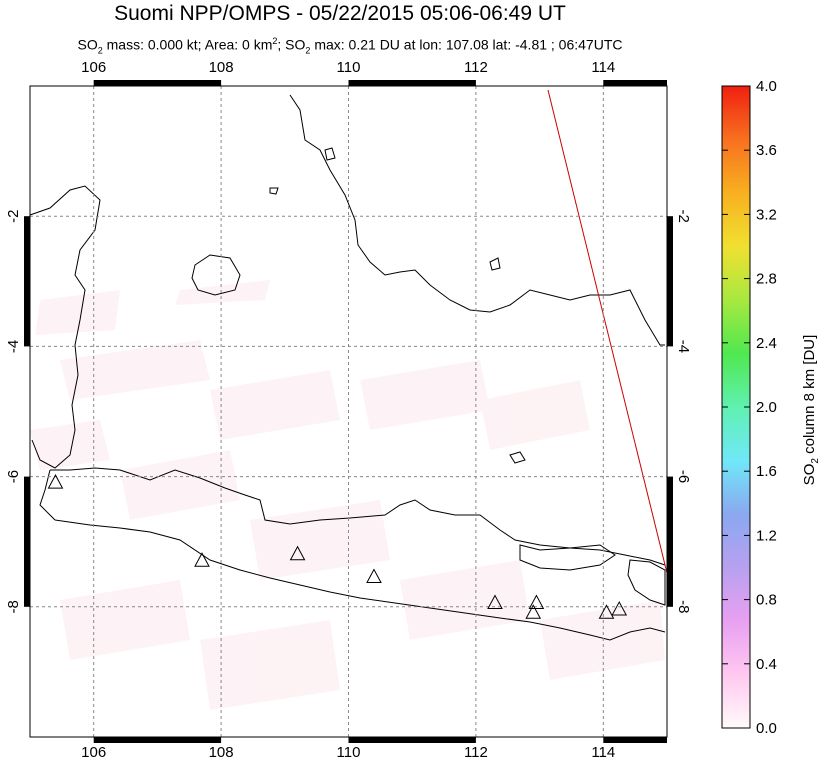 The height and width of the screenshot is (759, 823). Describe the element at coordinates (766, 343) in the screenshot. I see `cb-tick-label: 2.4` at that location.